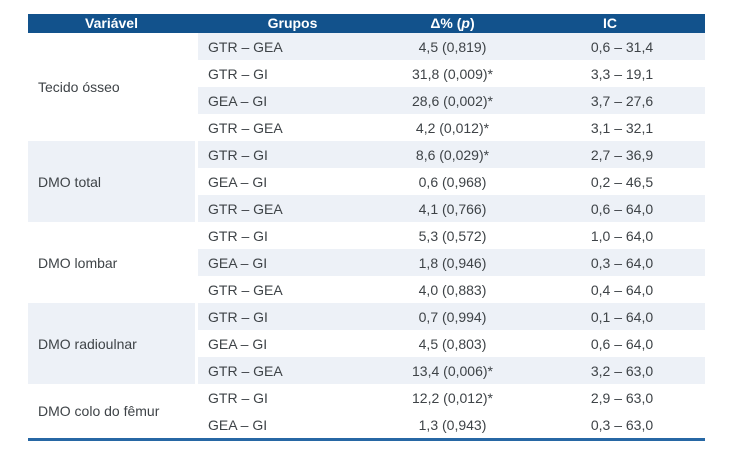 The image size is (729, 452). Describe the element at coordinates (452, 100) in the screenshot. I see `delta-cell: 28,6 (0,002)*` at that location.